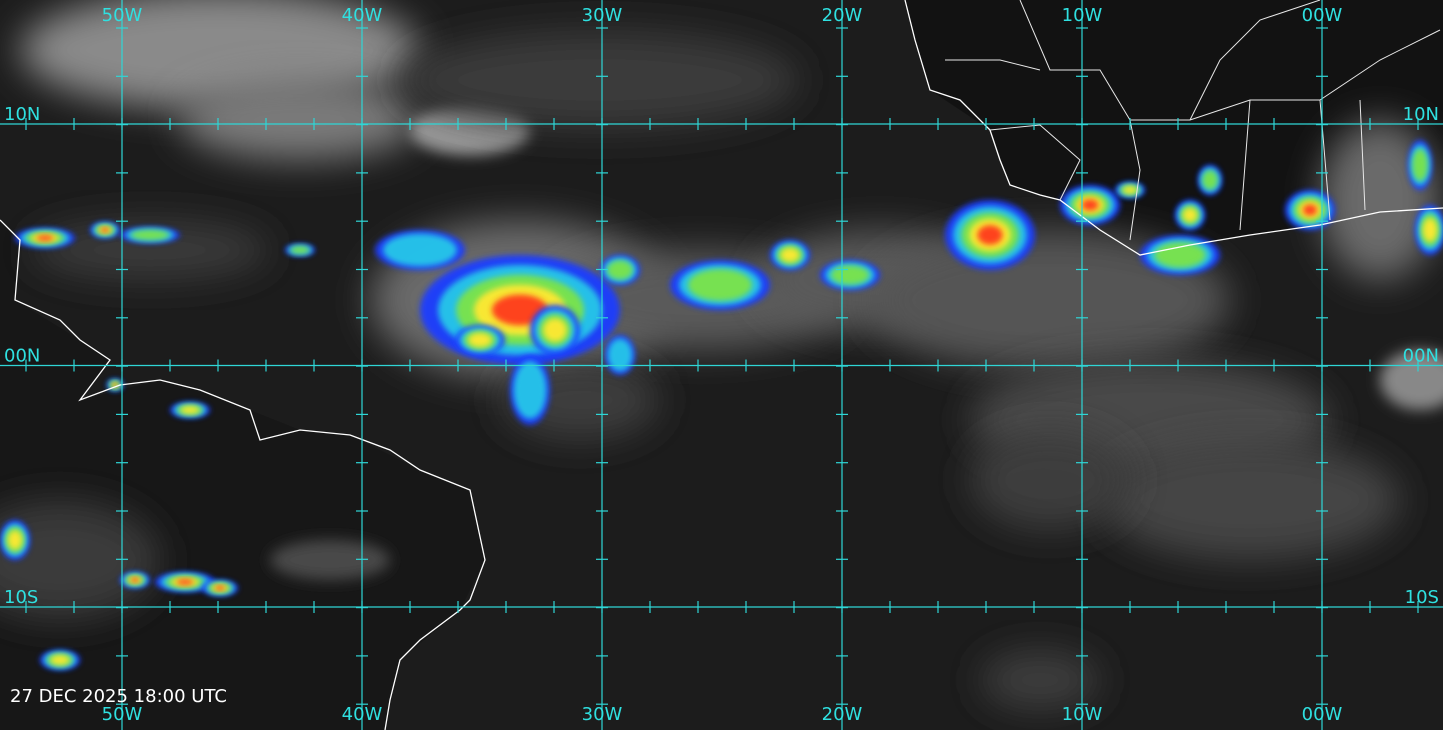 This screenshot has height=730, width=1443. What do you see at coordinates (1193, 120) in the screenshot?
I see `country-border` at bounding box center [1193, 120].